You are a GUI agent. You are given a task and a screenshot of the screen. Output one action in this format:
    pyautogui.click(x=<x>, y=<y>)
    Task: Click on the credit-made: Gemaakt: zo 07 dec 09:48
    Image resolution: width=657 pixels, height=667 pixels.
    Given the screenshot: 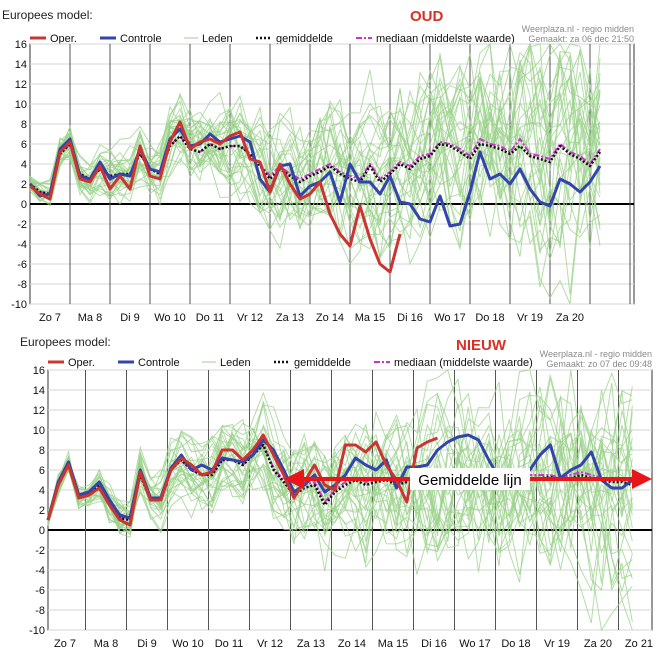 What is the action you would take?
    pyautogui.click(x=599, y=364)
    